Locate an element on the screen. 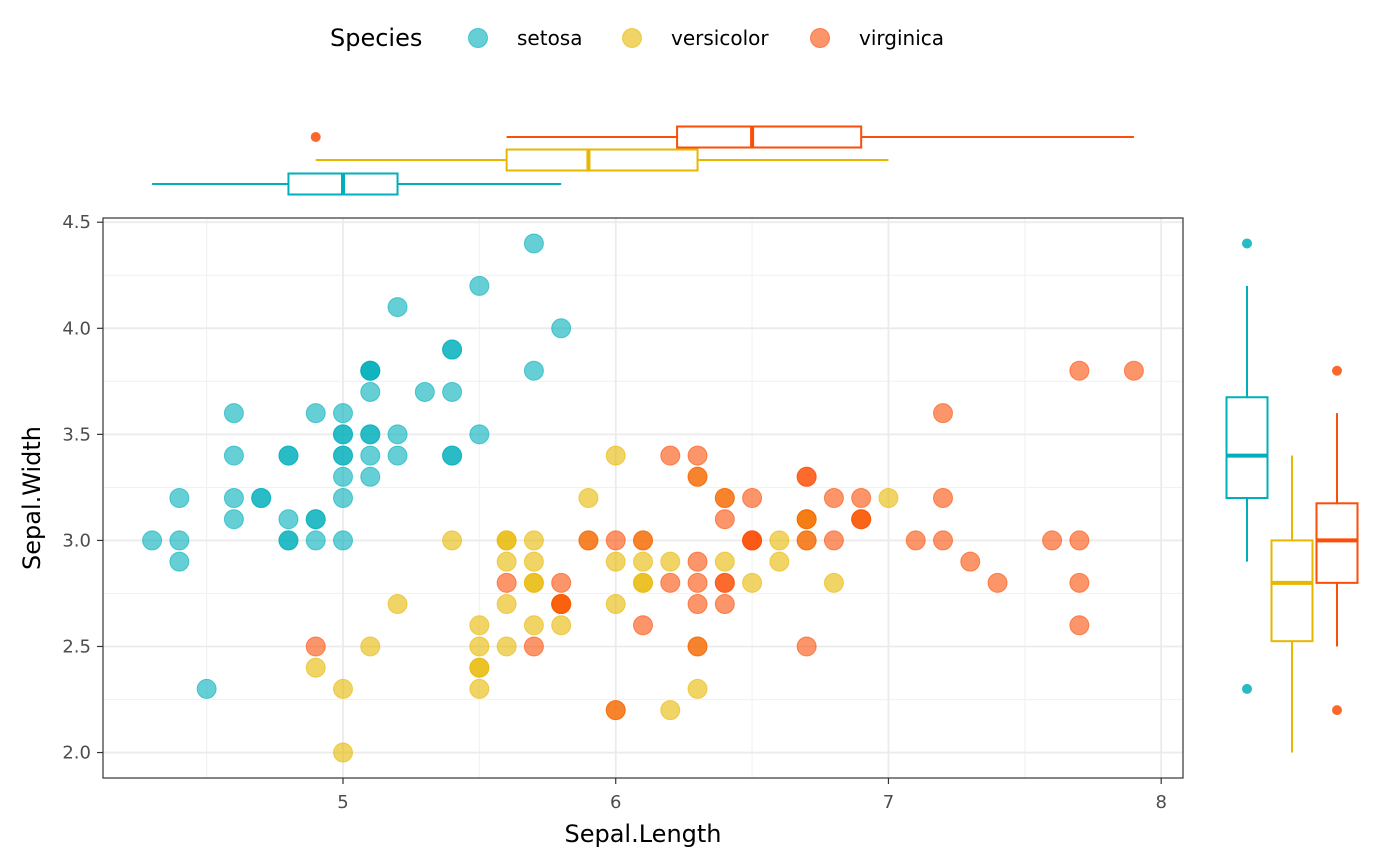 This screenshot has width=1400, height=866. y-axis: 2.0 2.5 3.0 3.5 4.0 4.5 is located at coordinates (82, 488).